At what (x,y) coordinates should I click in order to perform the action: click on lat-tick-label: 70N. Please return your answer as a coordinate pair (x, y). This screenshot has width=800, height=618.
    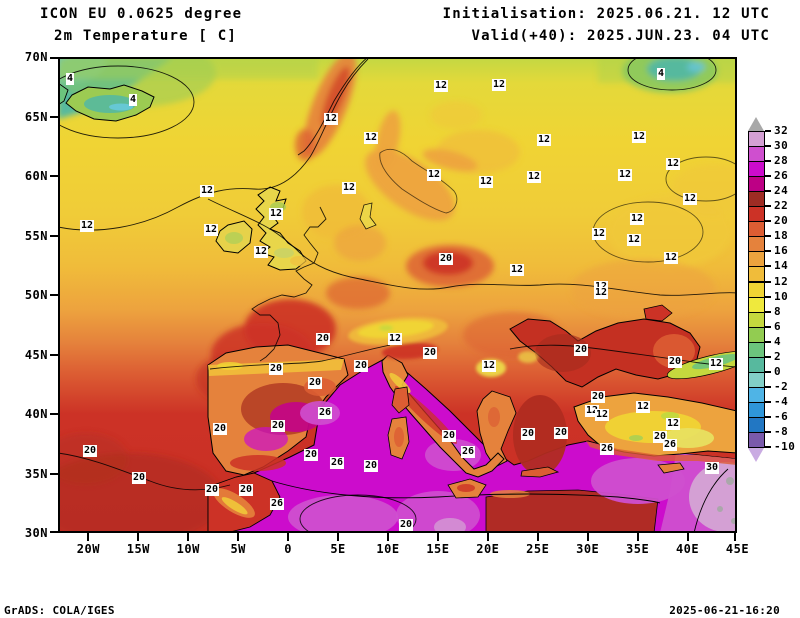
    Looking at the image, I should click on (36, 57).